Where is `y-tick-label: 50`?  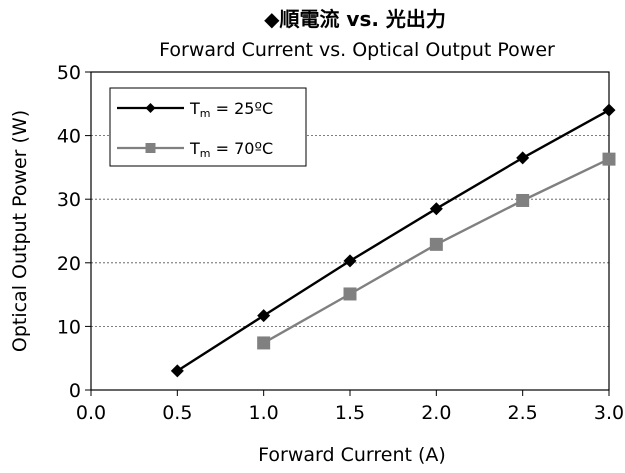 y-tick-label: 50 is located at coordinates (69, 73).